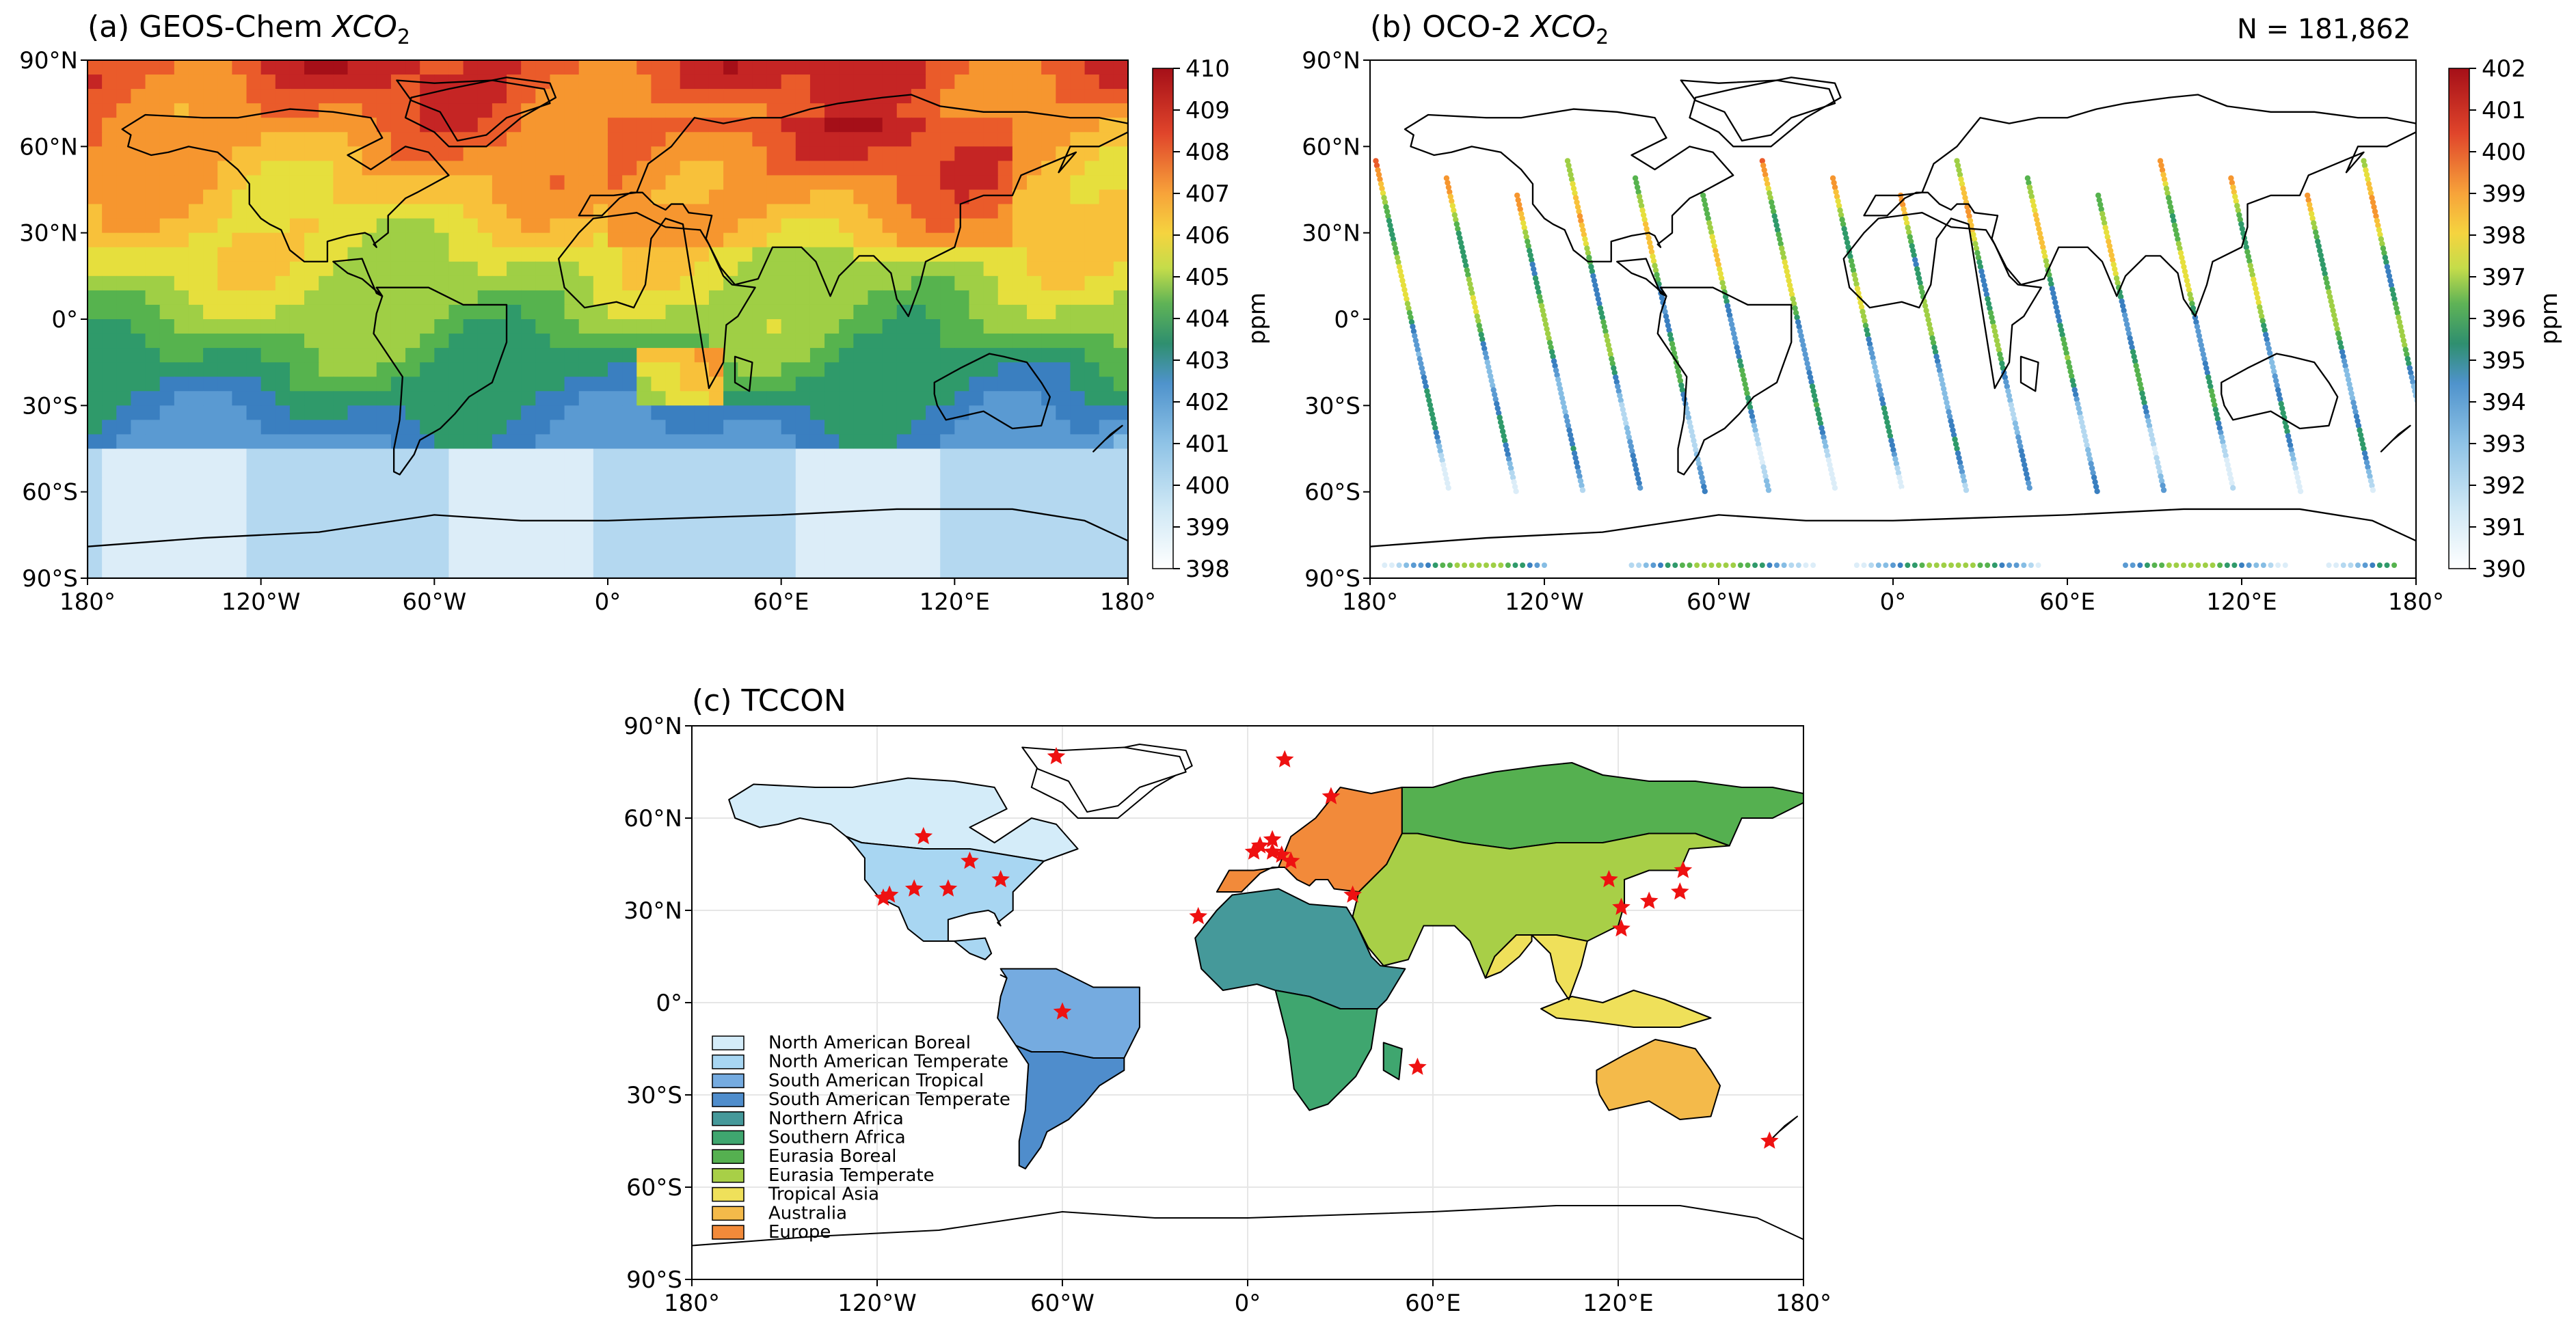 The height and width of the screenshot is (1330, 2576). What do you see at coordinates (903, 820) in the screenshot?
I see `region-north-american-boreal` at bounding box center [903, 820].